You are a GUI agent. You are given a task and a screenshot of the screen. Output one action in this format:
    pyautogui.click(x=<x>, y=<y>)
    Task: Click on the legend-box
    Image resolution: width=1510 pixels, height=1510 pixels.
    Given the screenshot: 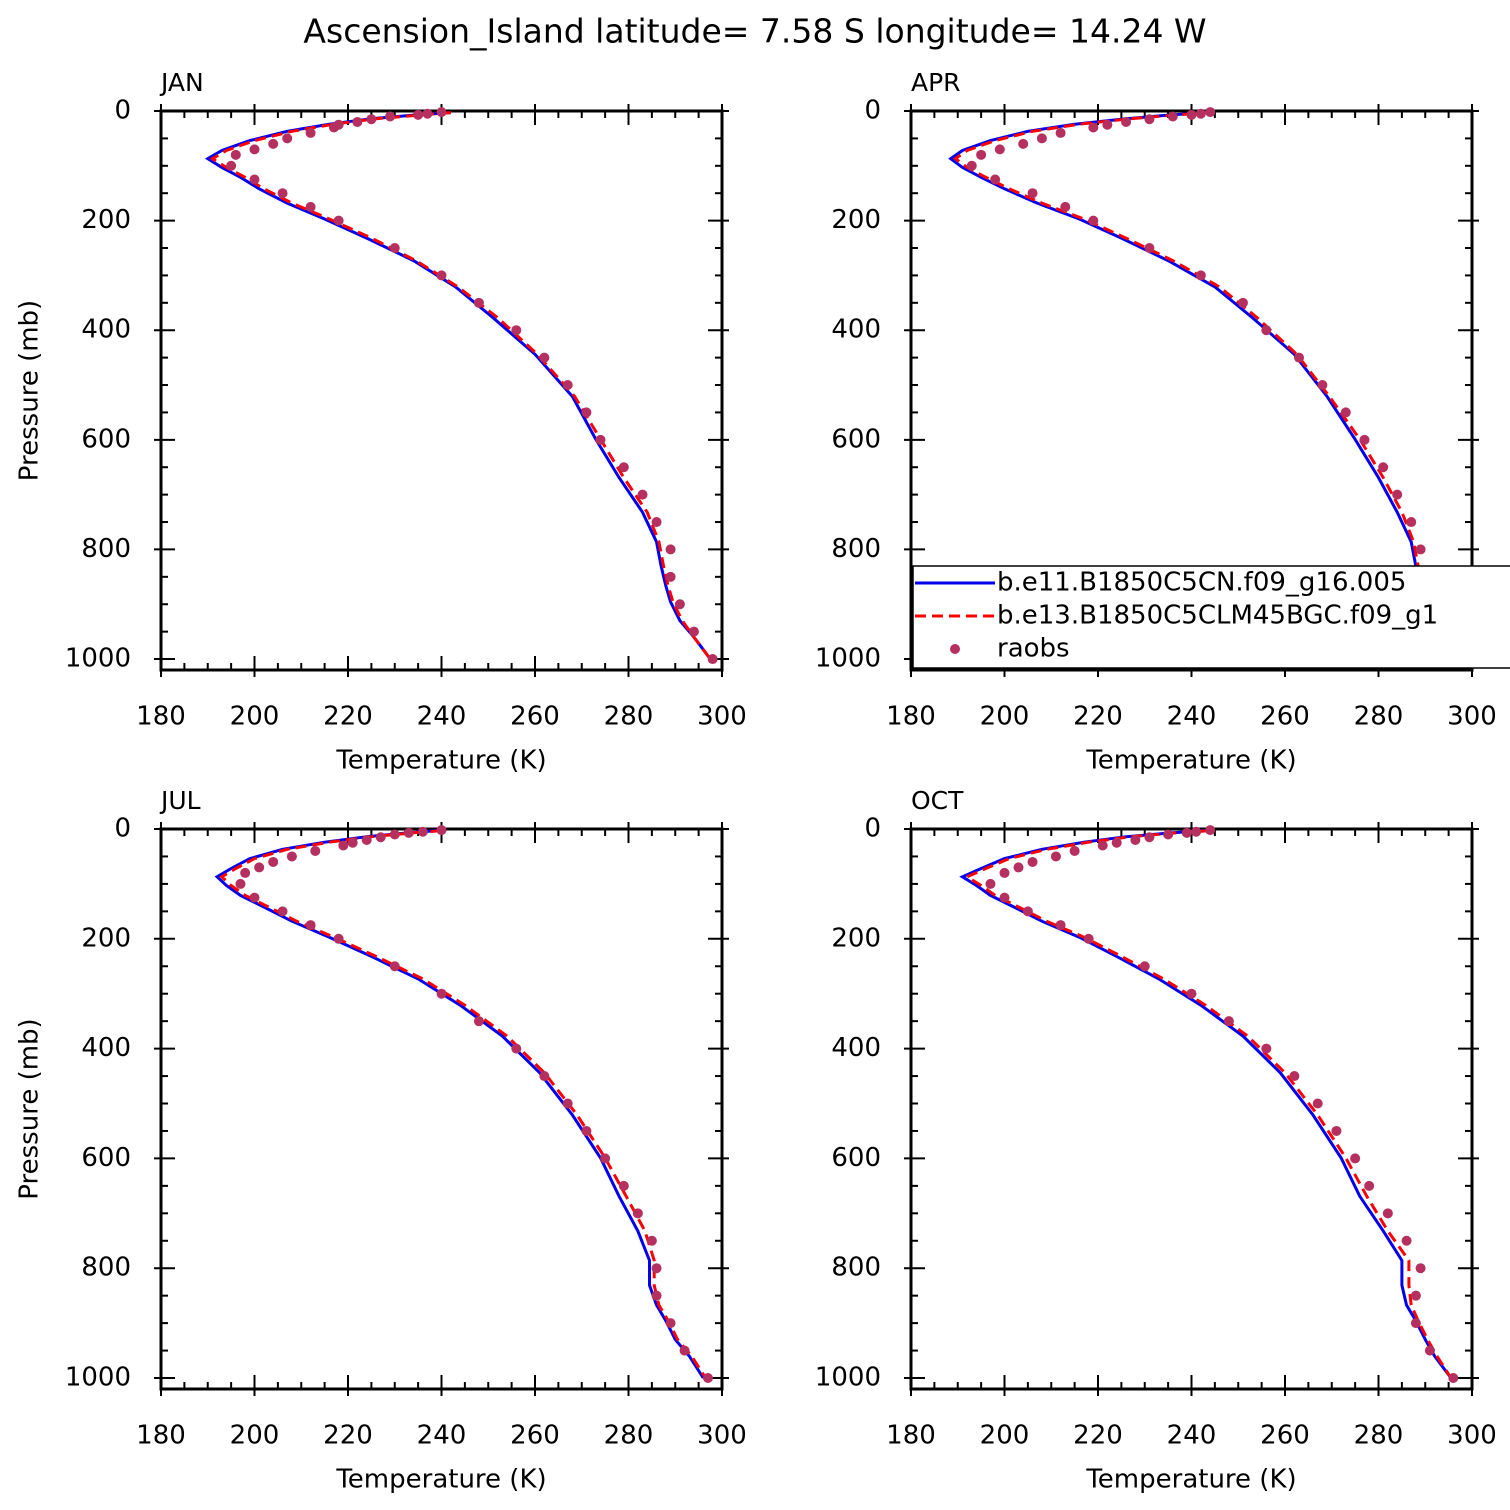 What is the action you would take?
    pyautogui.click(x=1211, y=617)
    